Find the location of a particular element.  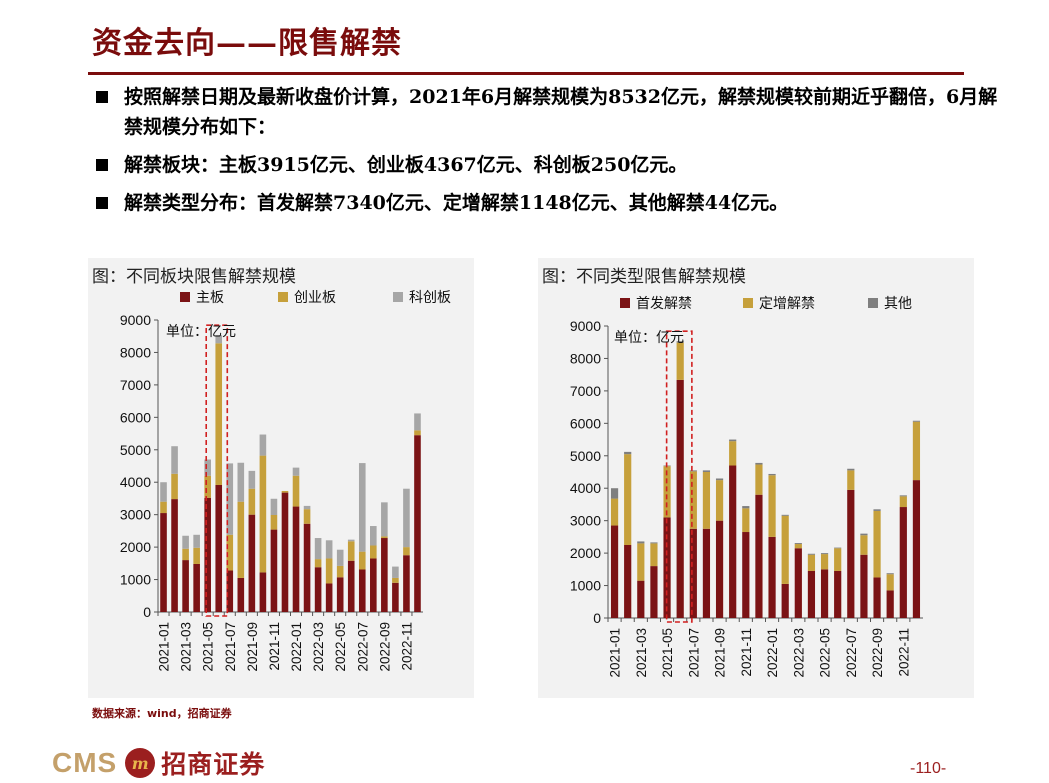

x-tick-label: 2022-05 is located at coordinates (825, 653).